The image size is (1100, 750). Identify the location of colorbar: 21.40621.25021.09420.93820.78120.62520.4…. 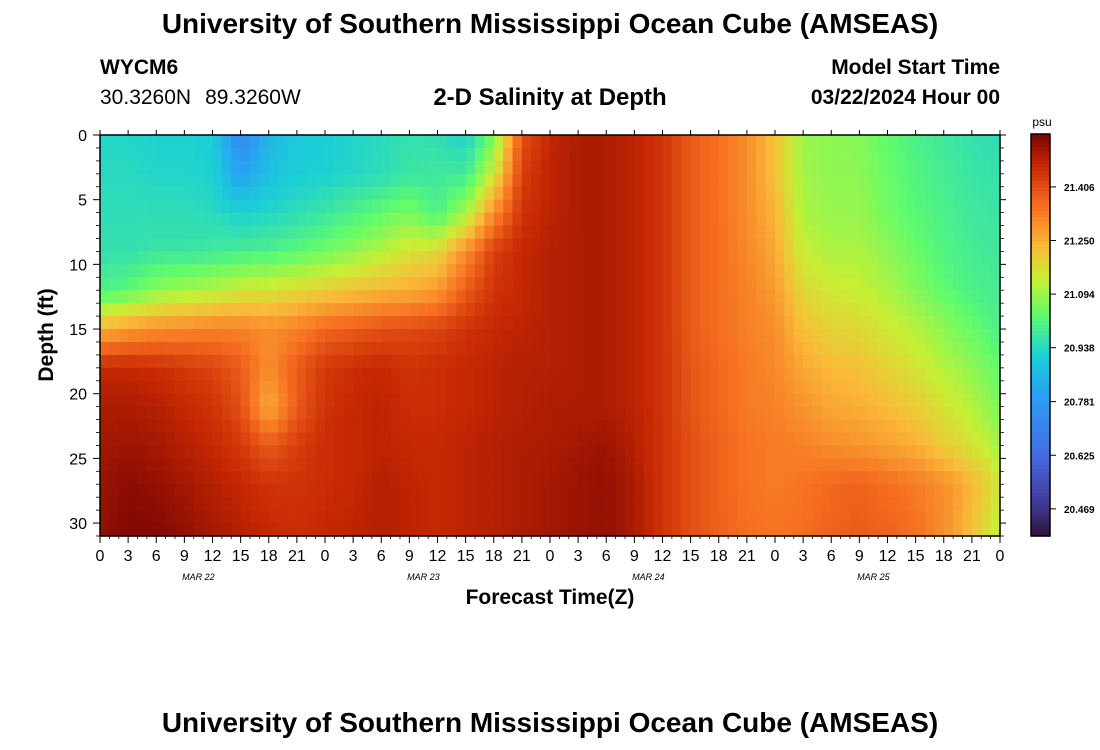
(1062, 335).